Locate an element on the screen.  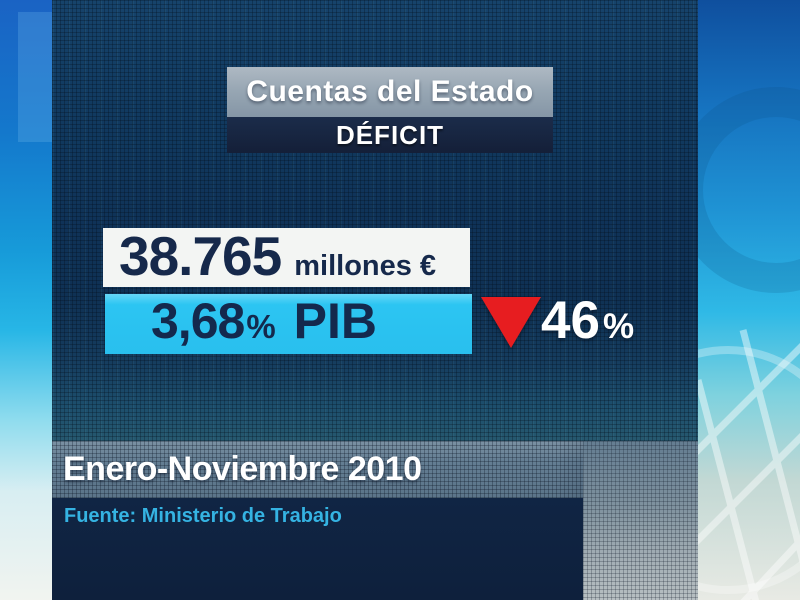
header-subtitle: DÉFICIT is located at coordinates (390, 134).